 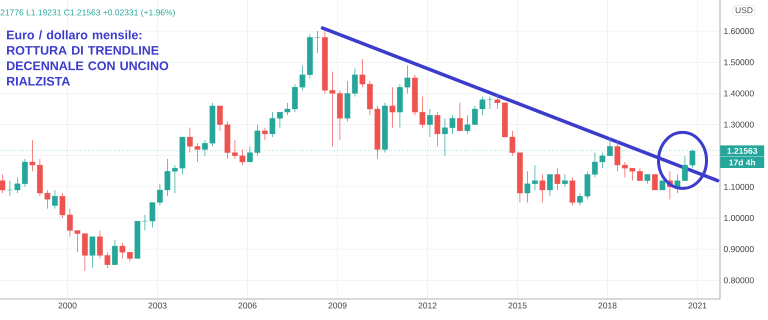 I want to click on x-tick-label: 2009, so click(x=337, y=305).